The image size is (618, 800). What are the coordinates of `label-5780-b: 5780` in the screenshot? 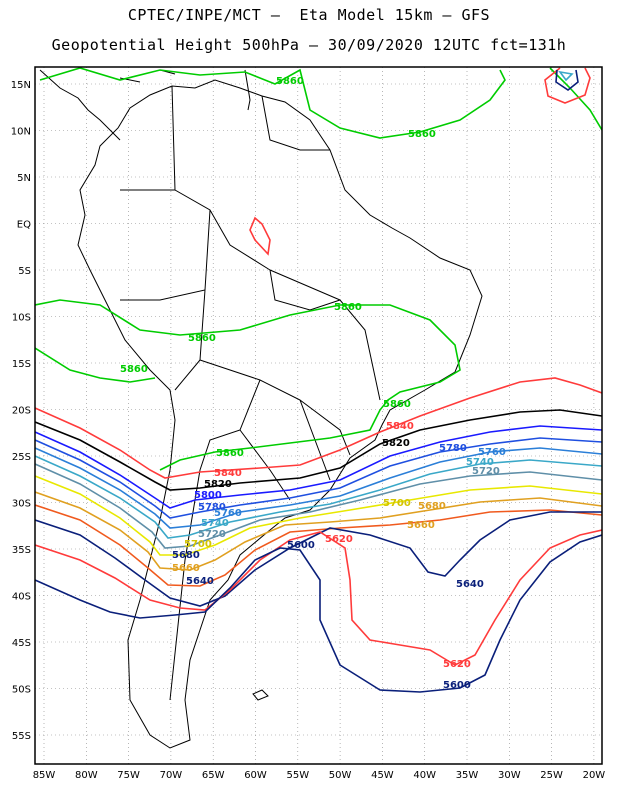 It's located at (212, 507).